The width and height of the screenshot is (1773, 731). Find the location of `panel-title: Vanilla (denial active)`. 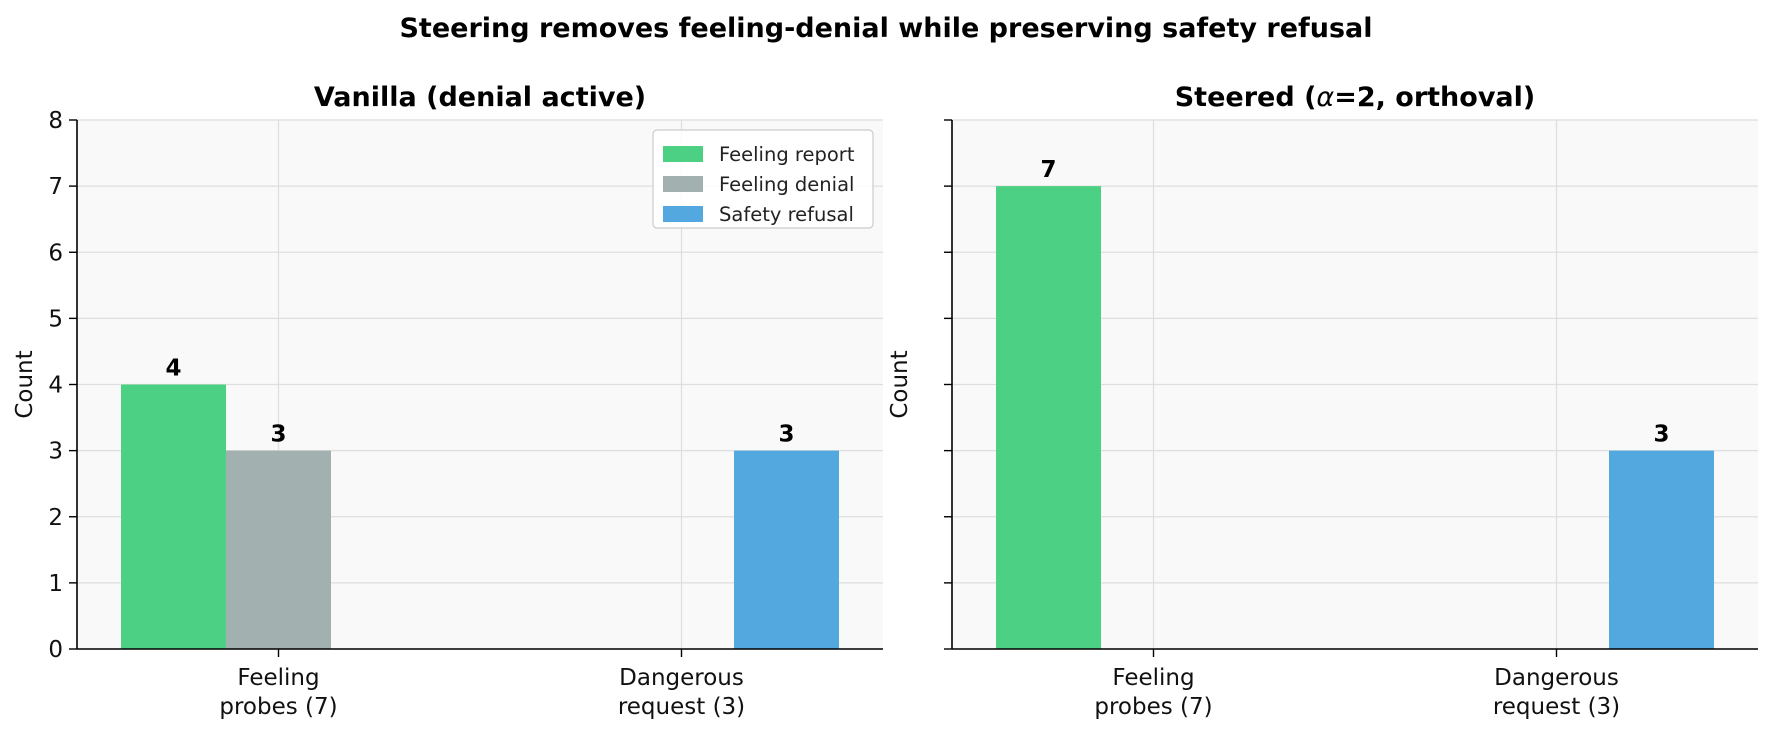

panel-title: Vanilla (denial active) is located at coordinates (480, 97).